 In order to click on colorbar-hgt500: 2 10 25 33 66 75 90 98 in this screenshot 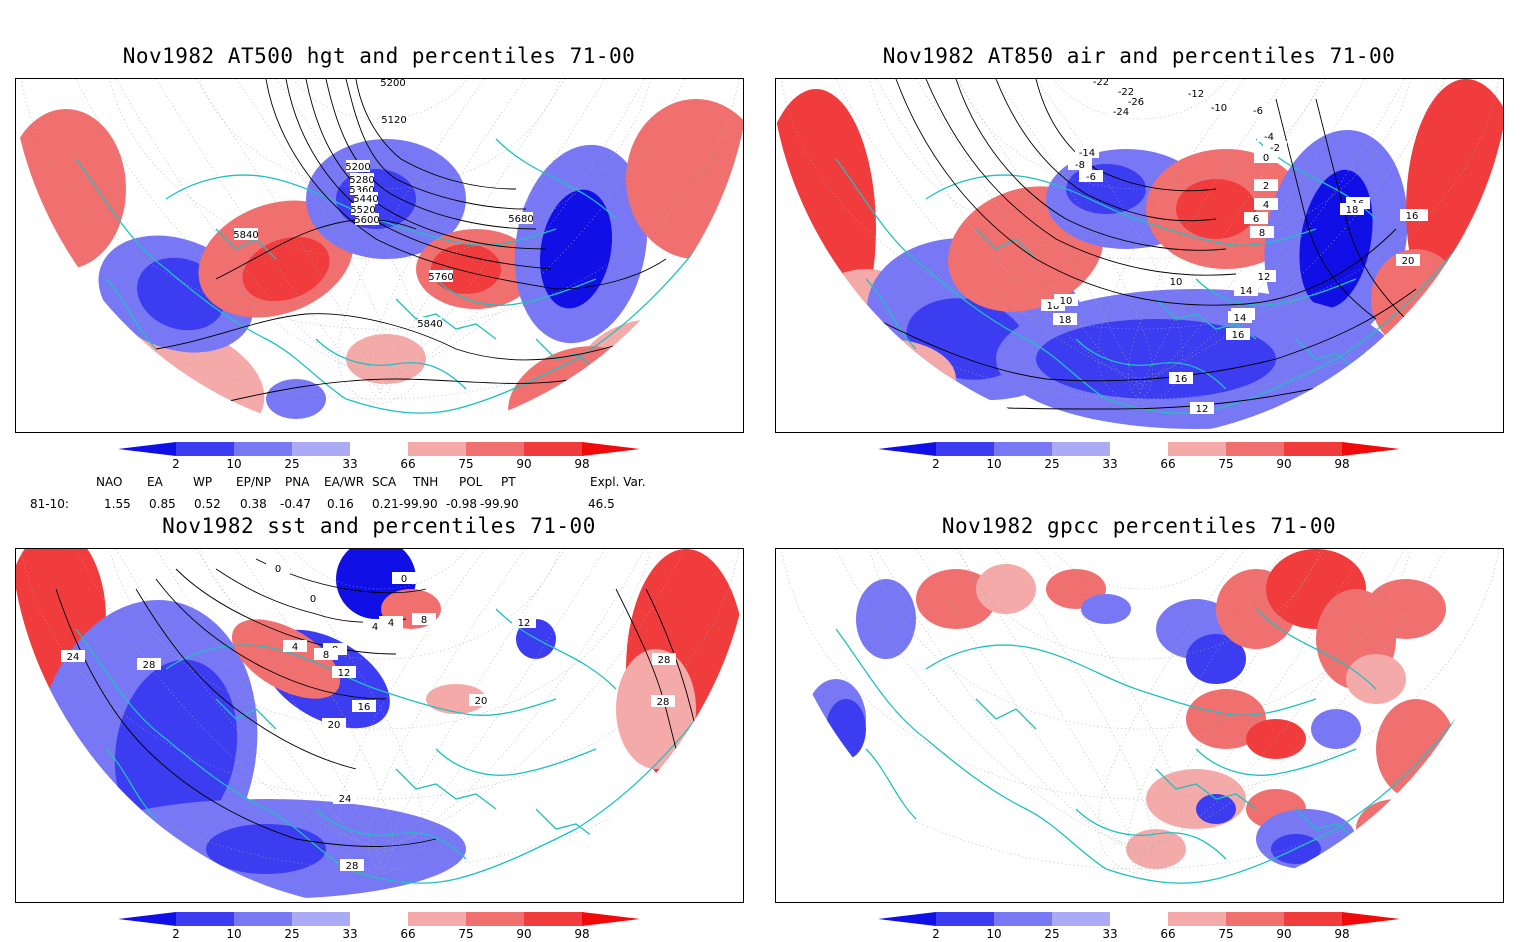, I will do `click(379, 456)`.